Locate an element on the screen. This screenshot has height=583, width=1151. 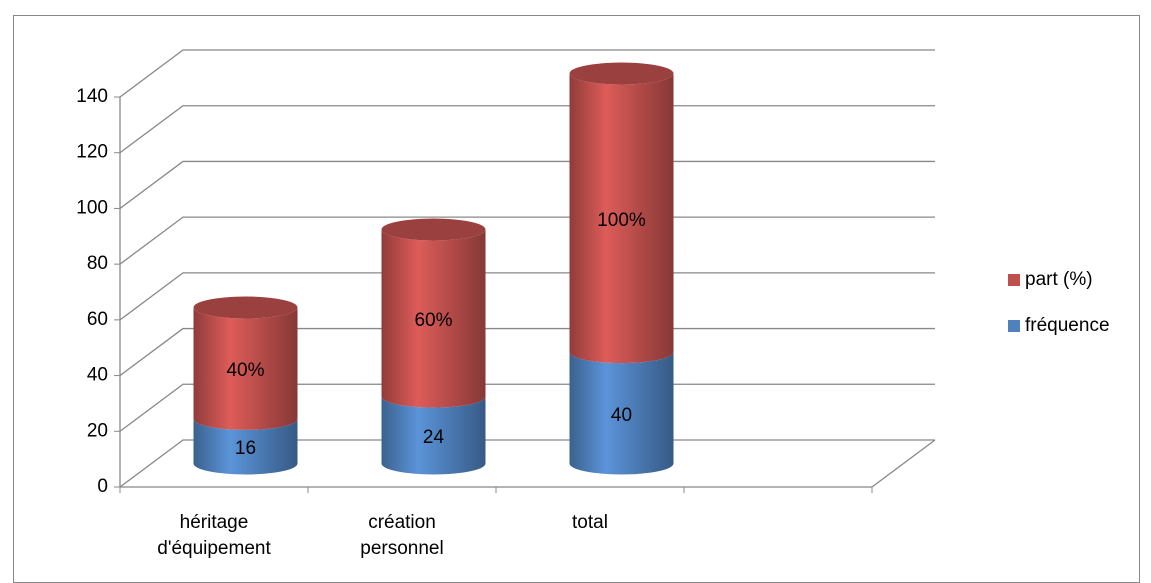
data-label: 40% is located at coordinates (245, 370).